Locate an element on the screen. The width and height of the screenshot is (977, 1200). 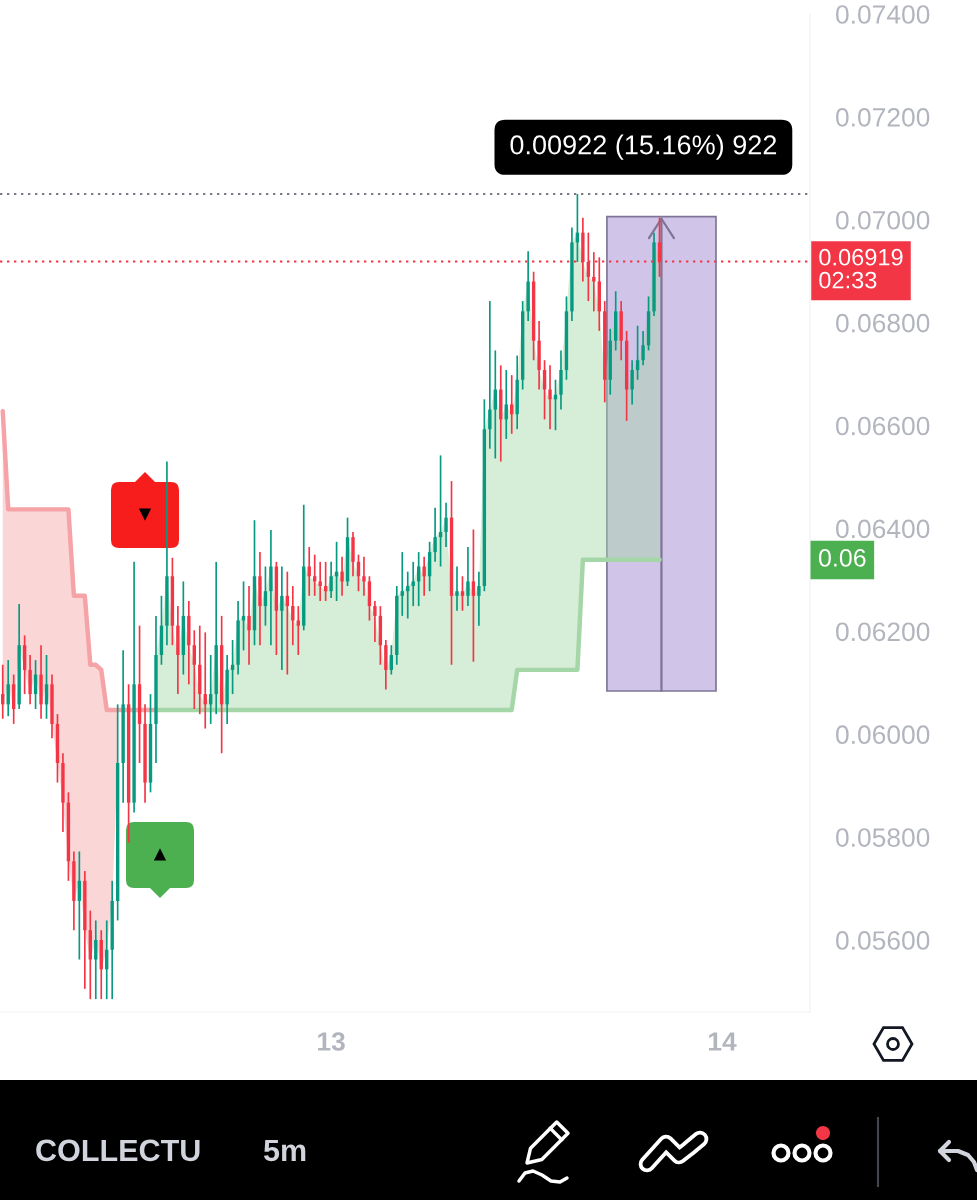
y-tick-label: 0.06000 is located at coordinates (883, 735).